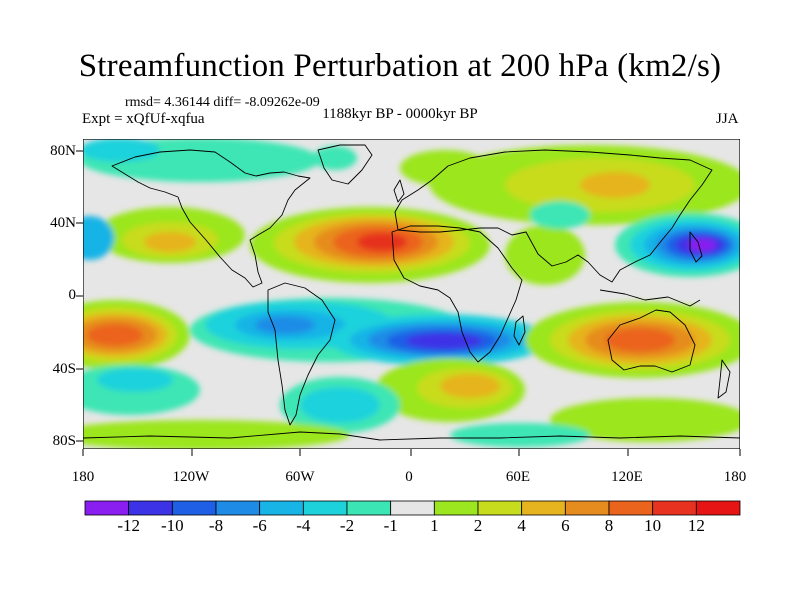 This screenshot has height=600, width=800. Describe the element at coordinates (128, 525) in the screenshot. I see `colorbar-label: -12` at that location.